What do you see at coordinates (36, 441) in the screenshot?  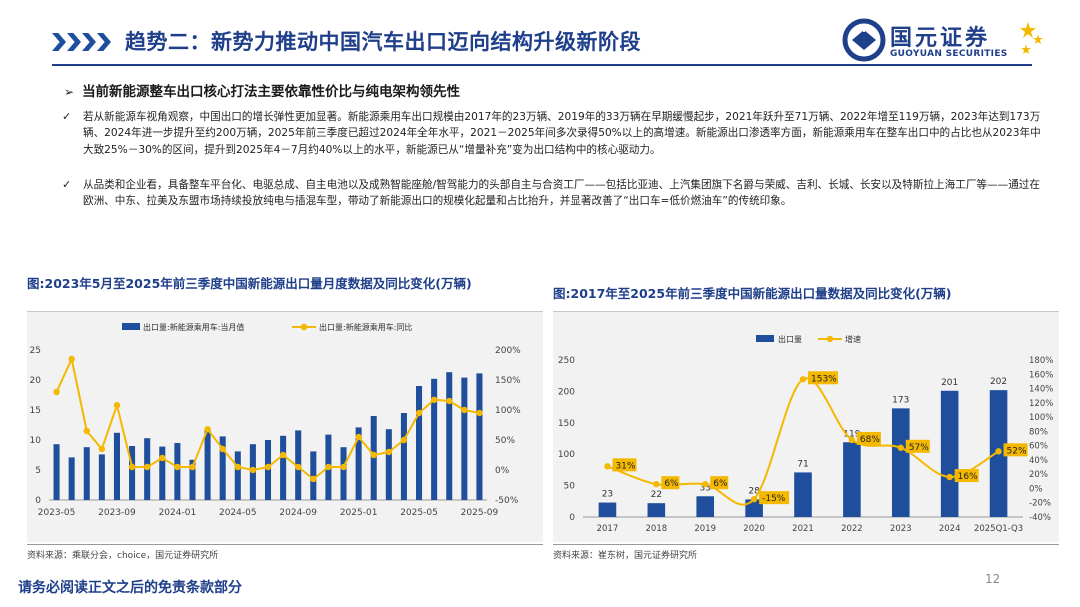 I see `chart1-yleft-tick: 10` at bounding box center [36, 441].